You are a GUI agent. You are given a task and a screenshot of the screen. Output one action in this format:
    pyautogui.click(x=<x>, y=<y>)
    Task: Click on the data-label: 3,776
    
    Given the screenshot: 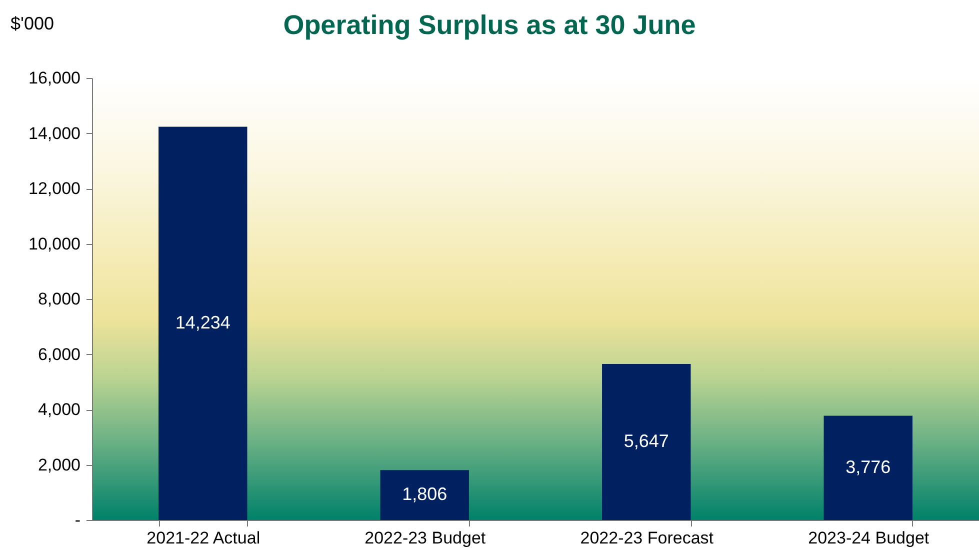 What is the action you would take?
    pyautogui.click(x=868, y=466)
    